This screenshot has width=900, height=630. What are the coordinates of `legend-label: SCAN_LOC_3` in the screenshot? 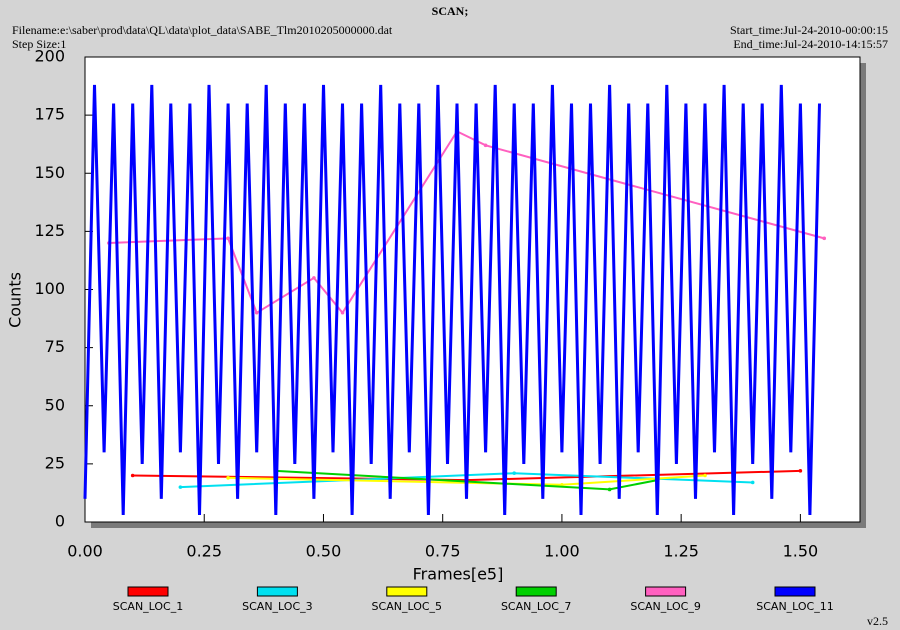 It's located at (277, 606).